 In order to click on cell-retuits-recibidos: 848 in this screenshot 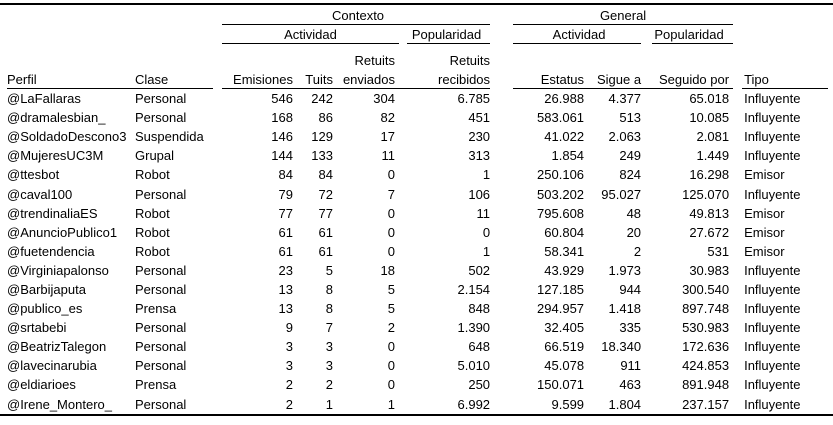, I will do `click(479, 309)`.